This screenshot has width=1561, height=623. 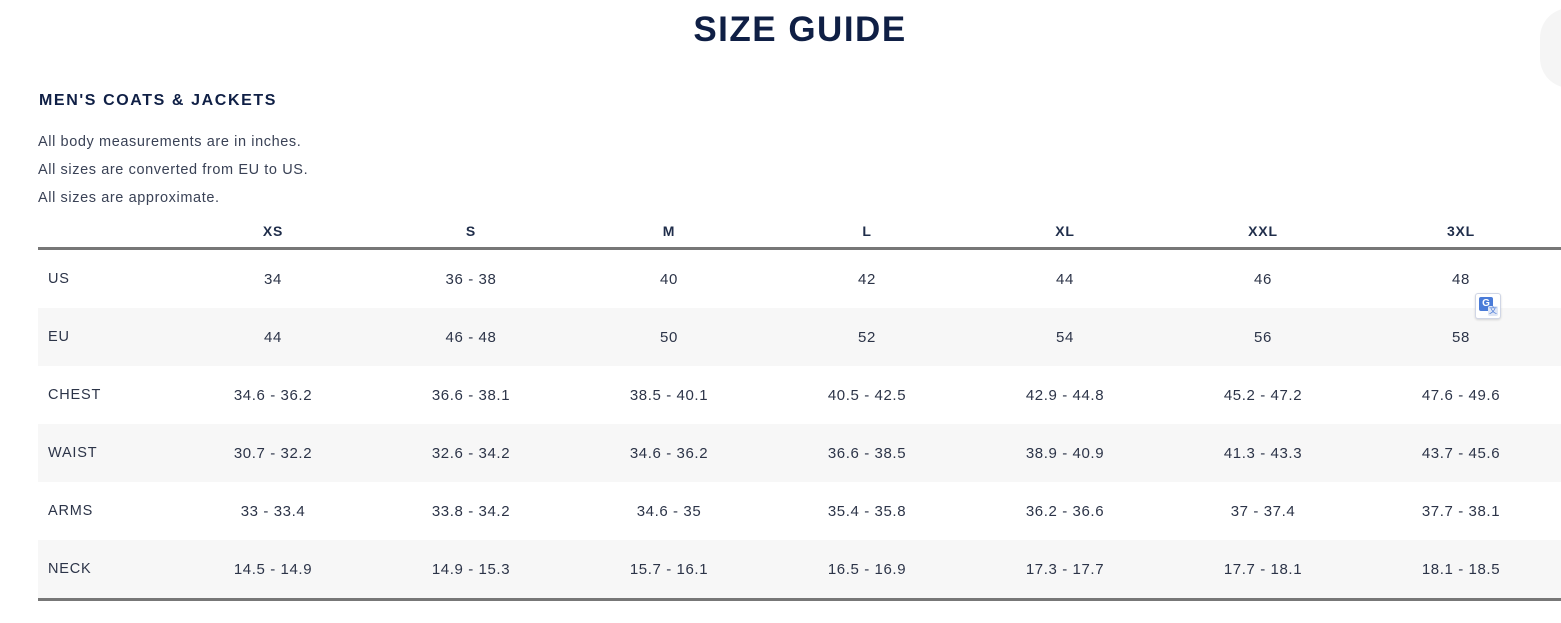 What do you see at coordinates (799, 232) in the screenshot?
I see `size-header-row: XS S M L XL XXL 3XL` at bounding box center [799, 232].